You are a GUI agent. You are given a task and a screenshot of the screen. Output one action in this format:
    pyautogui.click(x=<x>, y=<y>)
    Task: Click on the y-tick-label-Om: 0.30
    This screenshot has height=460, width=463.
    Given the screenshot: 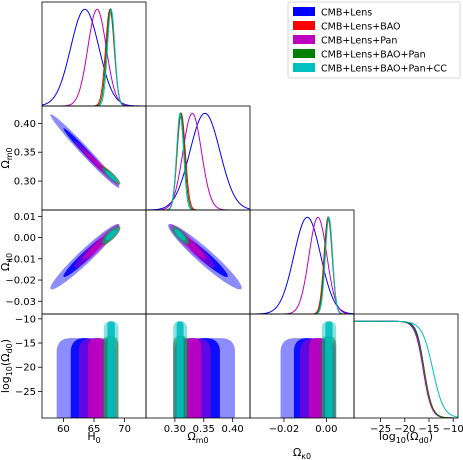 What is the action you would take?
    pyautogui.click(x=25, y=182)
    